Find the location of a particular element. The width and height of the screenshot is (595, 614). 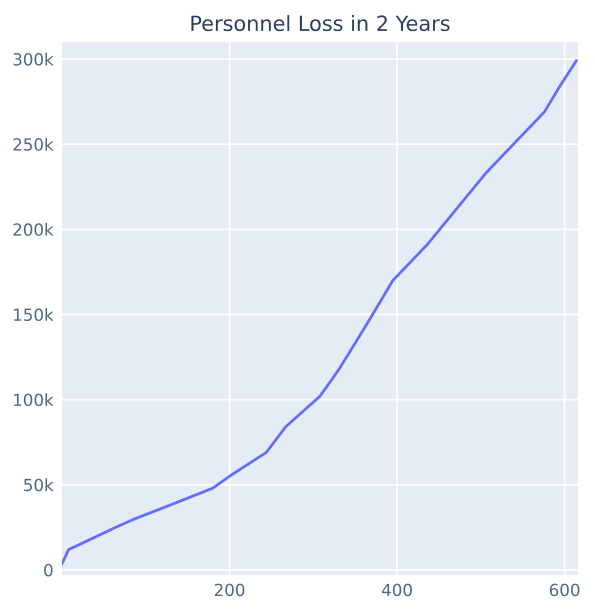

y-tick-label: 150k is located at coordinates (34, 315).